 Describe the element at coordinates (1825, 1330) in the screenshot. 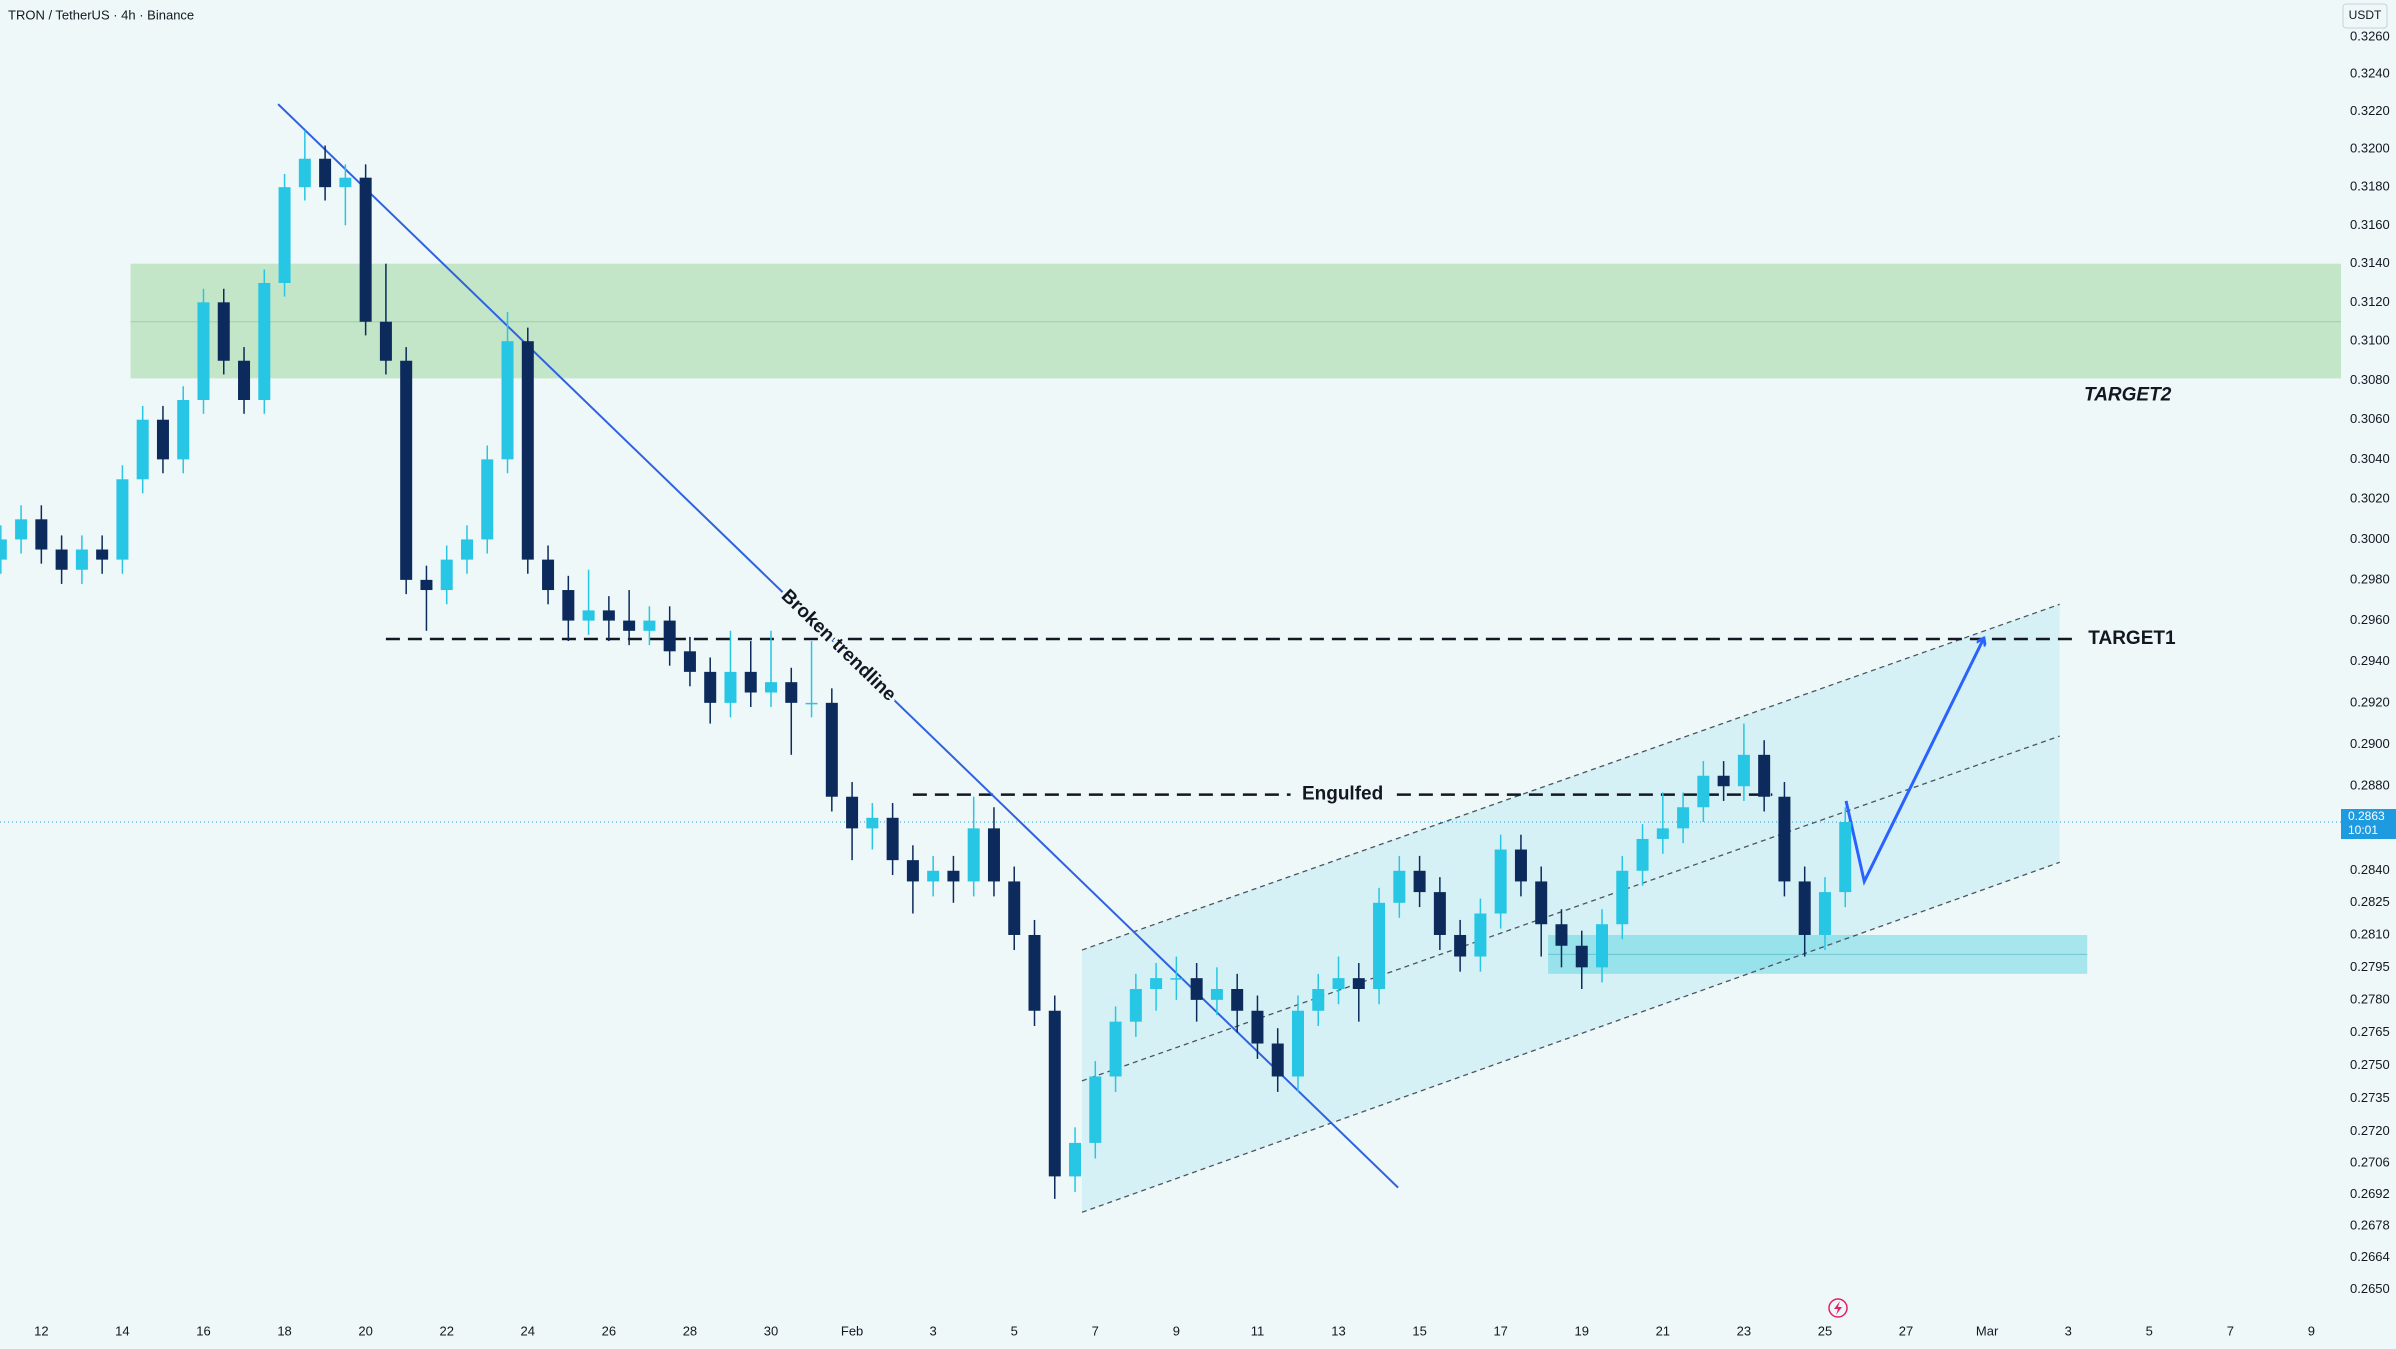

I see `x-tick-label: 25` at that location.